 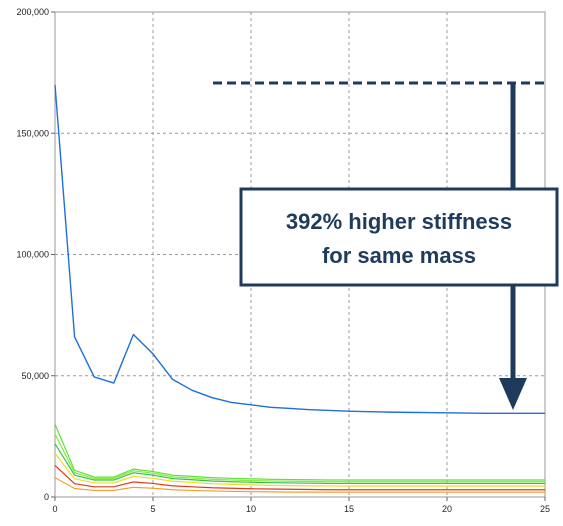 I want to click on x-tick-label: 10, so click(x=251, y=509).